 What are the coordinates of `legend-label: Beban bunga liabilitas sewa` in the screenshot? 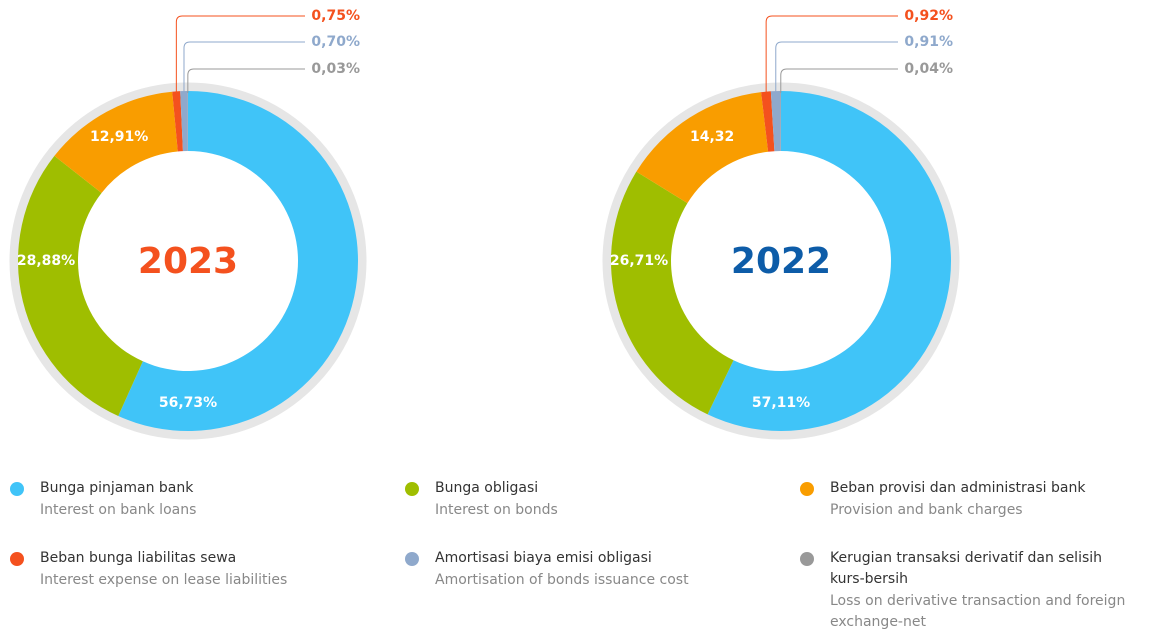 It's located at (138, 558).